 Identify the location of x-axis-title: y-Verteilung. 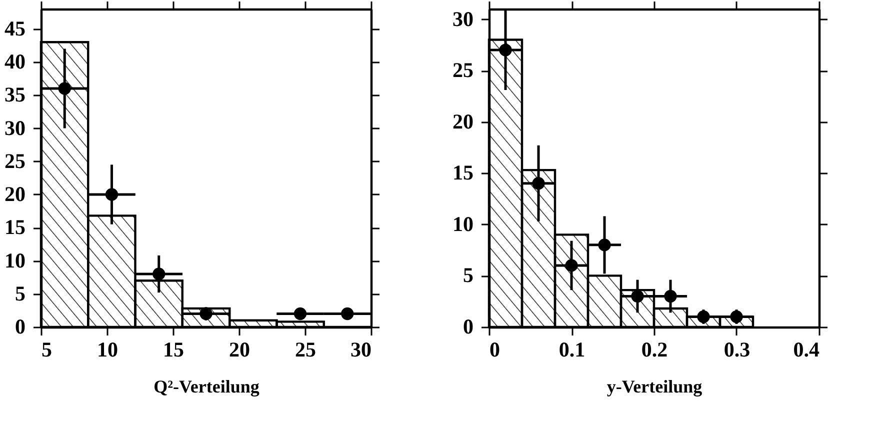
(654, 386).